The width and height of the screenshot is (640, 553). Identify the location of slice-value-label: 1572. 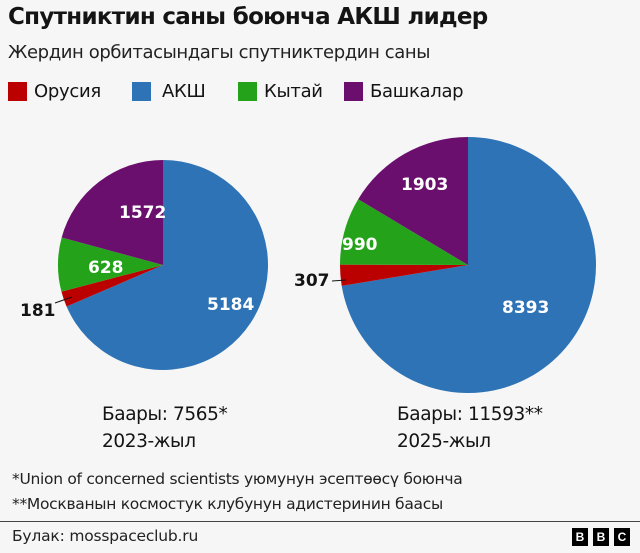
(142, 213).